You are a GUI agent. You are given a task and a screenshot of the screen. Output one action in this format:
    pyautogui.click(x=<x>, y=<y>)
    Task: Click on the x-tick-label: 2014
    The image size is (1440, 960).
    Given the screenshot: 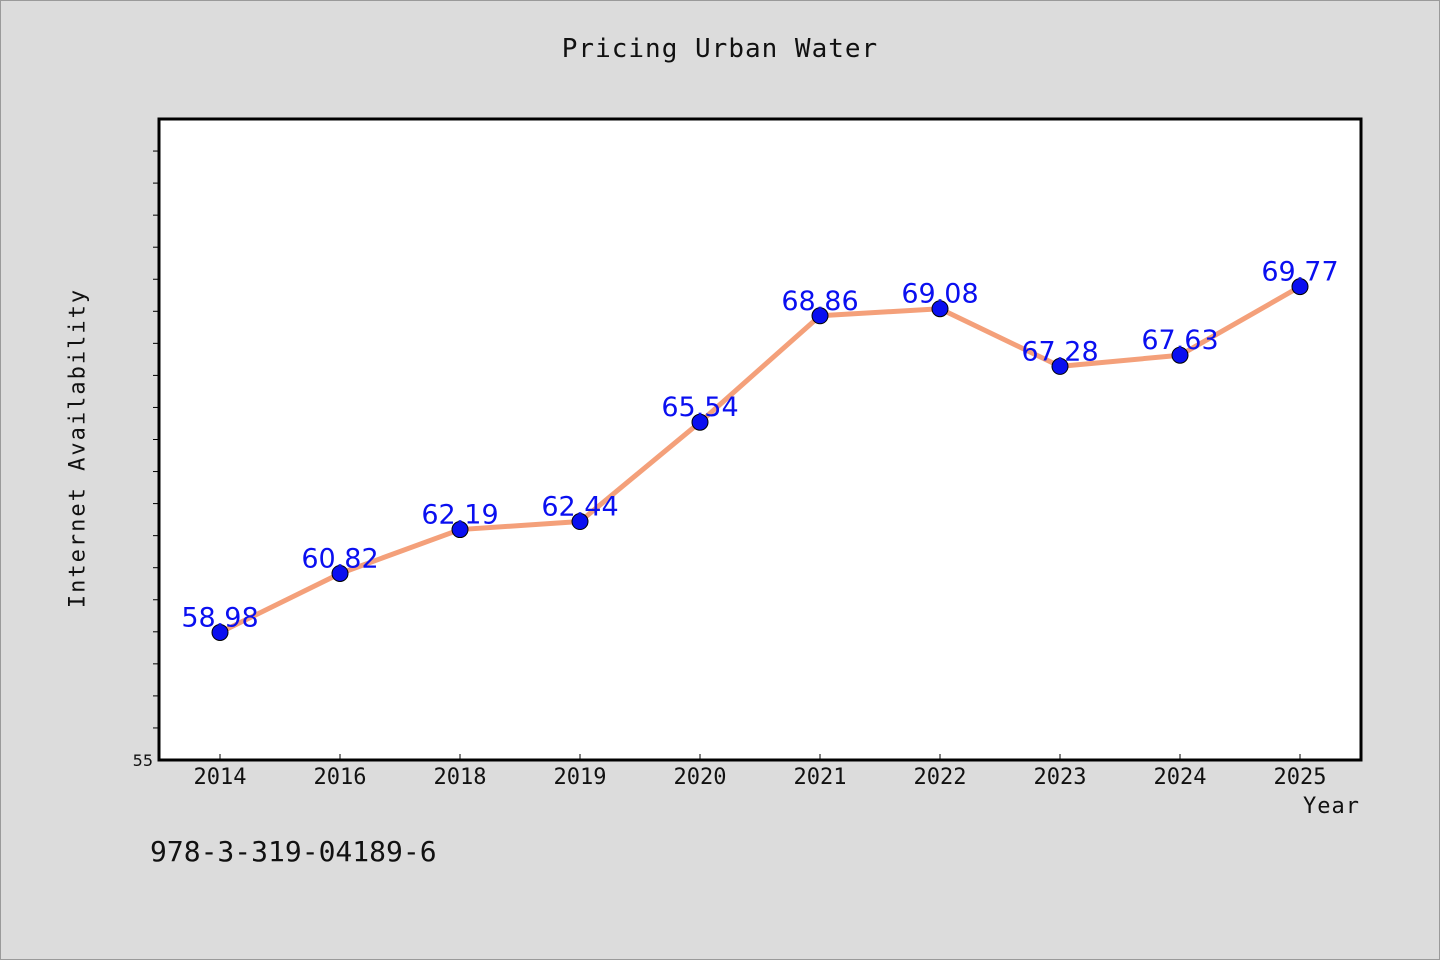 What is the action you would take?
    pyautogui.click(x=220, y=777)
    